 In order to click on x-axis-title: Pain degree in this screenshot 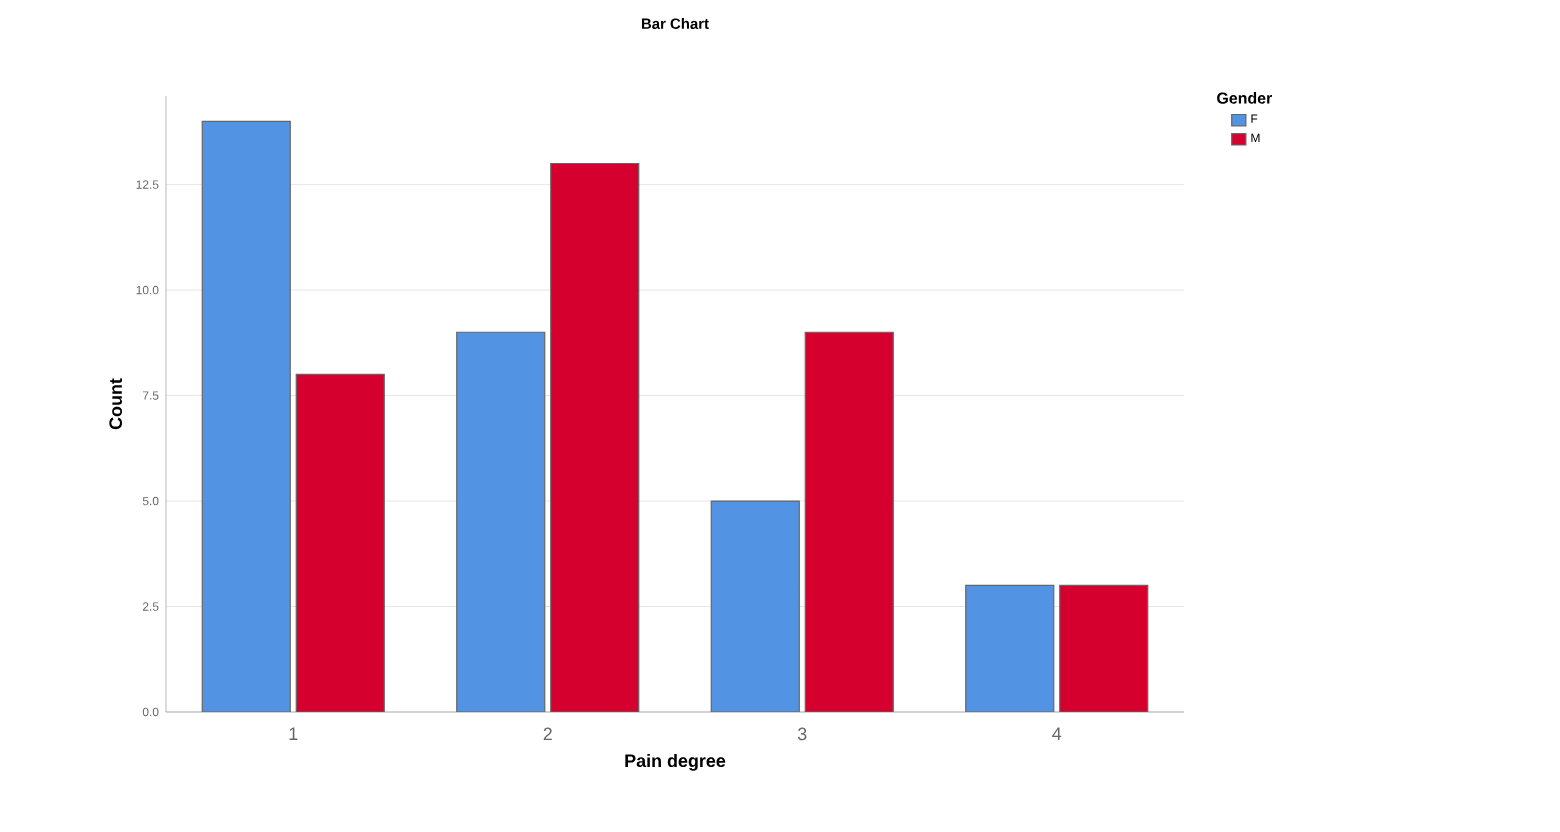, I will do `click(675, 762)`.